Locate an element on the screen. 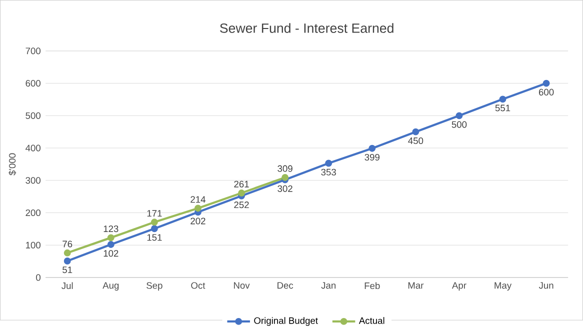 This screenshot has height=331, width=583. data-label: 450 is located at coordinates (416, 140).